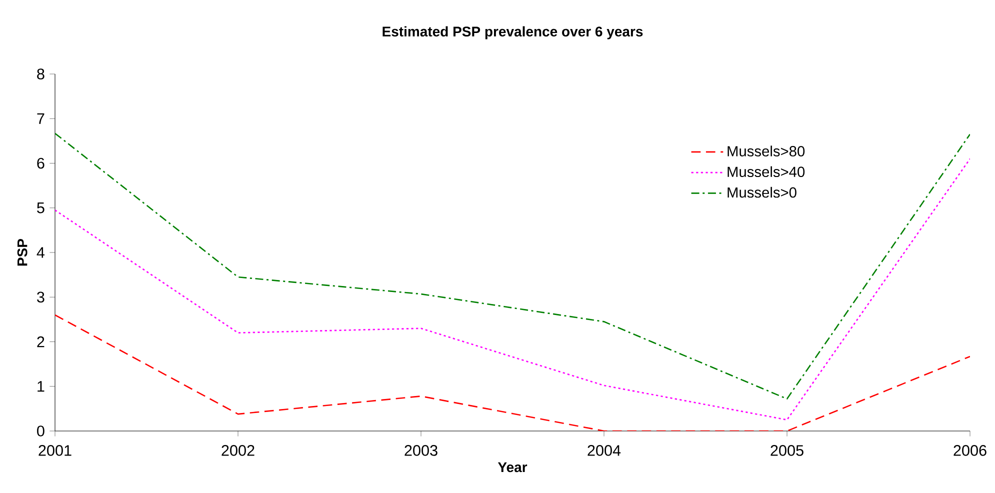 The height and width of the screenshot is (493, 995). Describe the element at coordinates (40, 163) in the screenshot. I see `y-tick-label: 6` at that location.